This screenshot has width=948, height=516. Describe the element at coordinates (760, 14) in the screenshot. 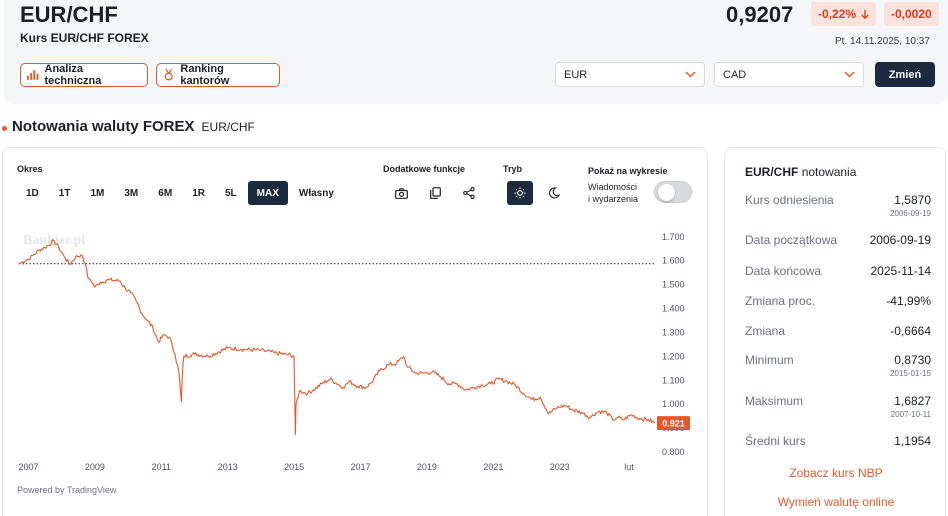

I see `current-price: 0,9207` at that location.